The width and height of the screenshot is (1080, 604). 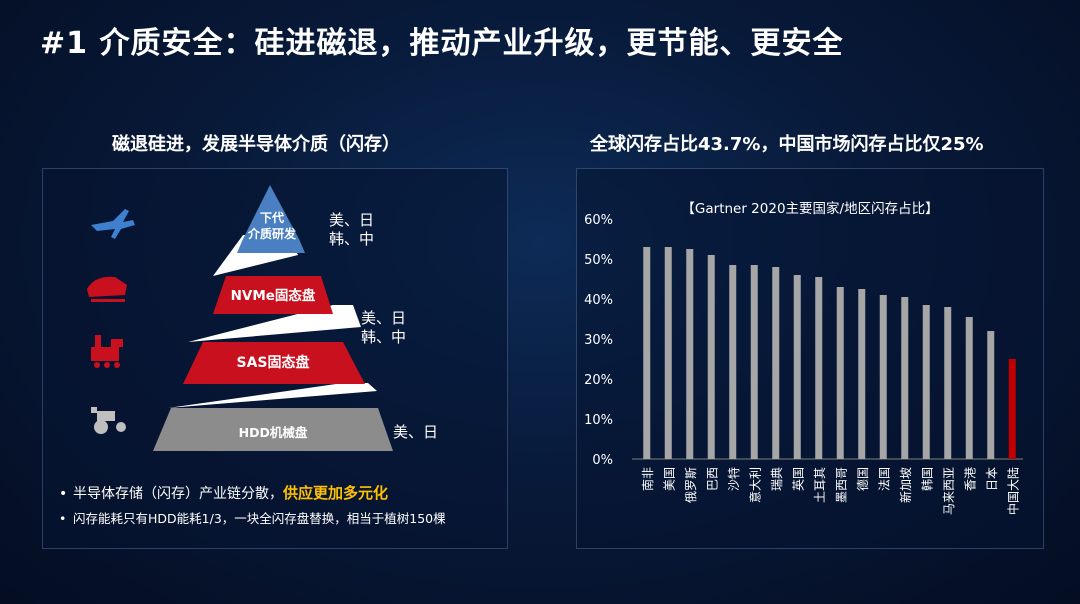 What do you see at coordinates (992, 479) in the screenshot?
I see `x-tick-label: 日本` at bounding box center [992, 479].